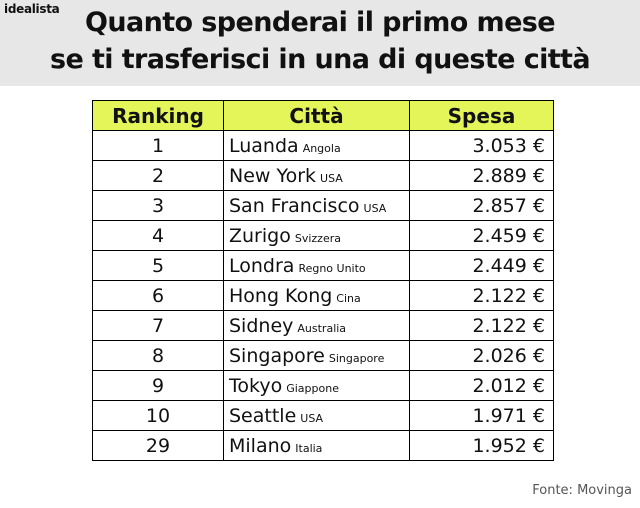  What do you see at coordinates (260, 445) in the screenshot?
I see `city-name: Milano` at bounding box center [260, 445].